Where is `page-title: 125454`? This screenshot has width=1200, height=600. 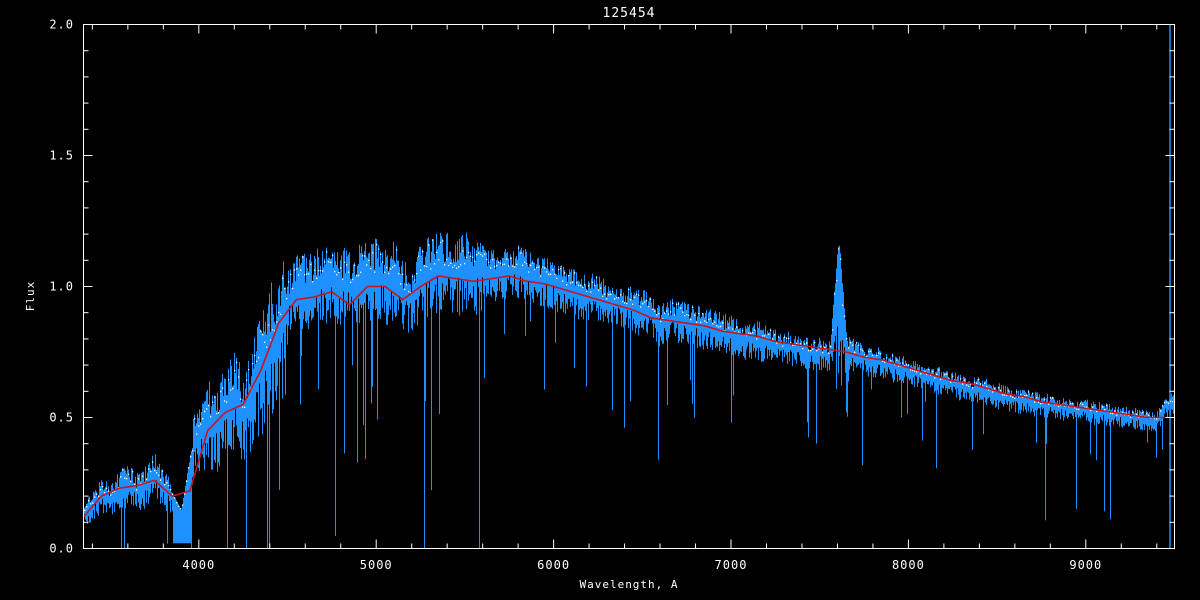 page-title: 125454 is located at coordinates (629, 13).